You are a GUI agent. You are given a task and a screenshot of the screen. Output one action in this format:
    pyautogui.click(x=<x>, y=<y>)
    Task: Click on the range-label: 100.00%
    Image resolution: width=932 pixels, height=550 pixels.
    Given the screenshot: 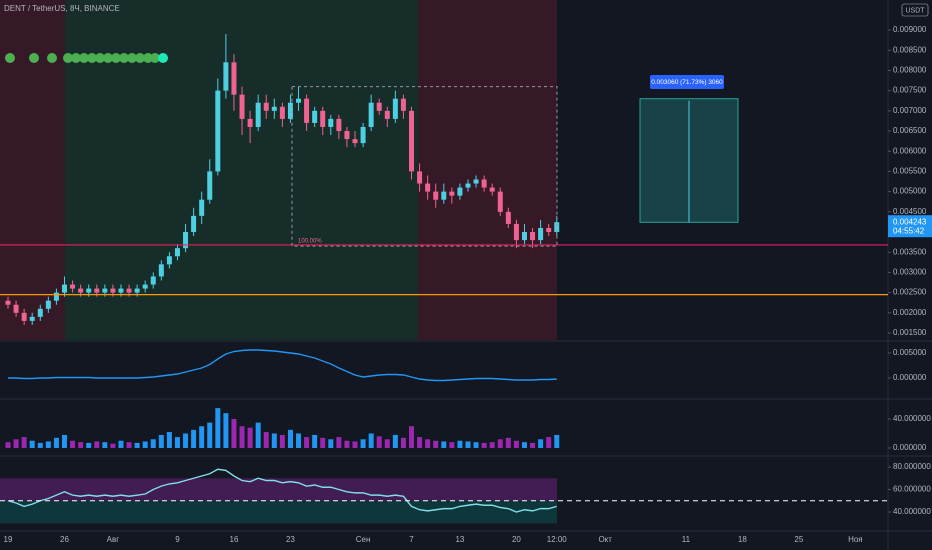 What is the action you would take?
    pyautogui.click(x=310, y=242)
    